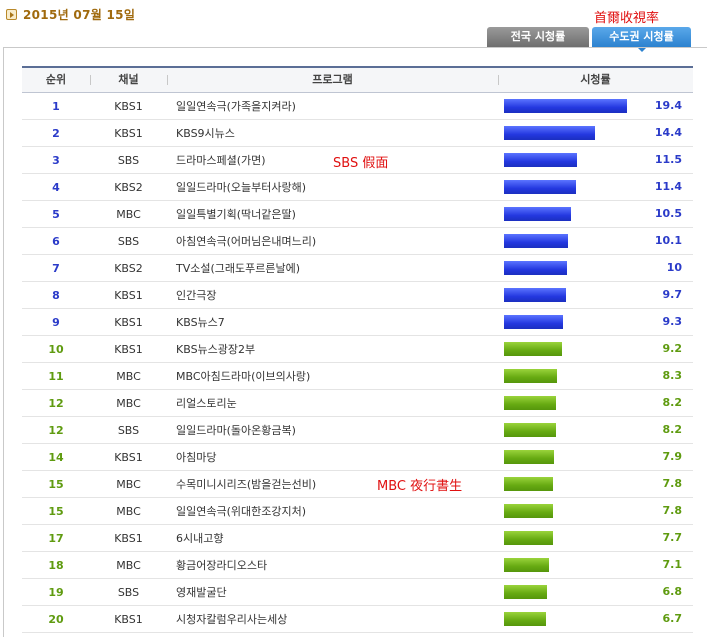  I want to click on date-label: 2015년 07월 15일, so click(79, 14).